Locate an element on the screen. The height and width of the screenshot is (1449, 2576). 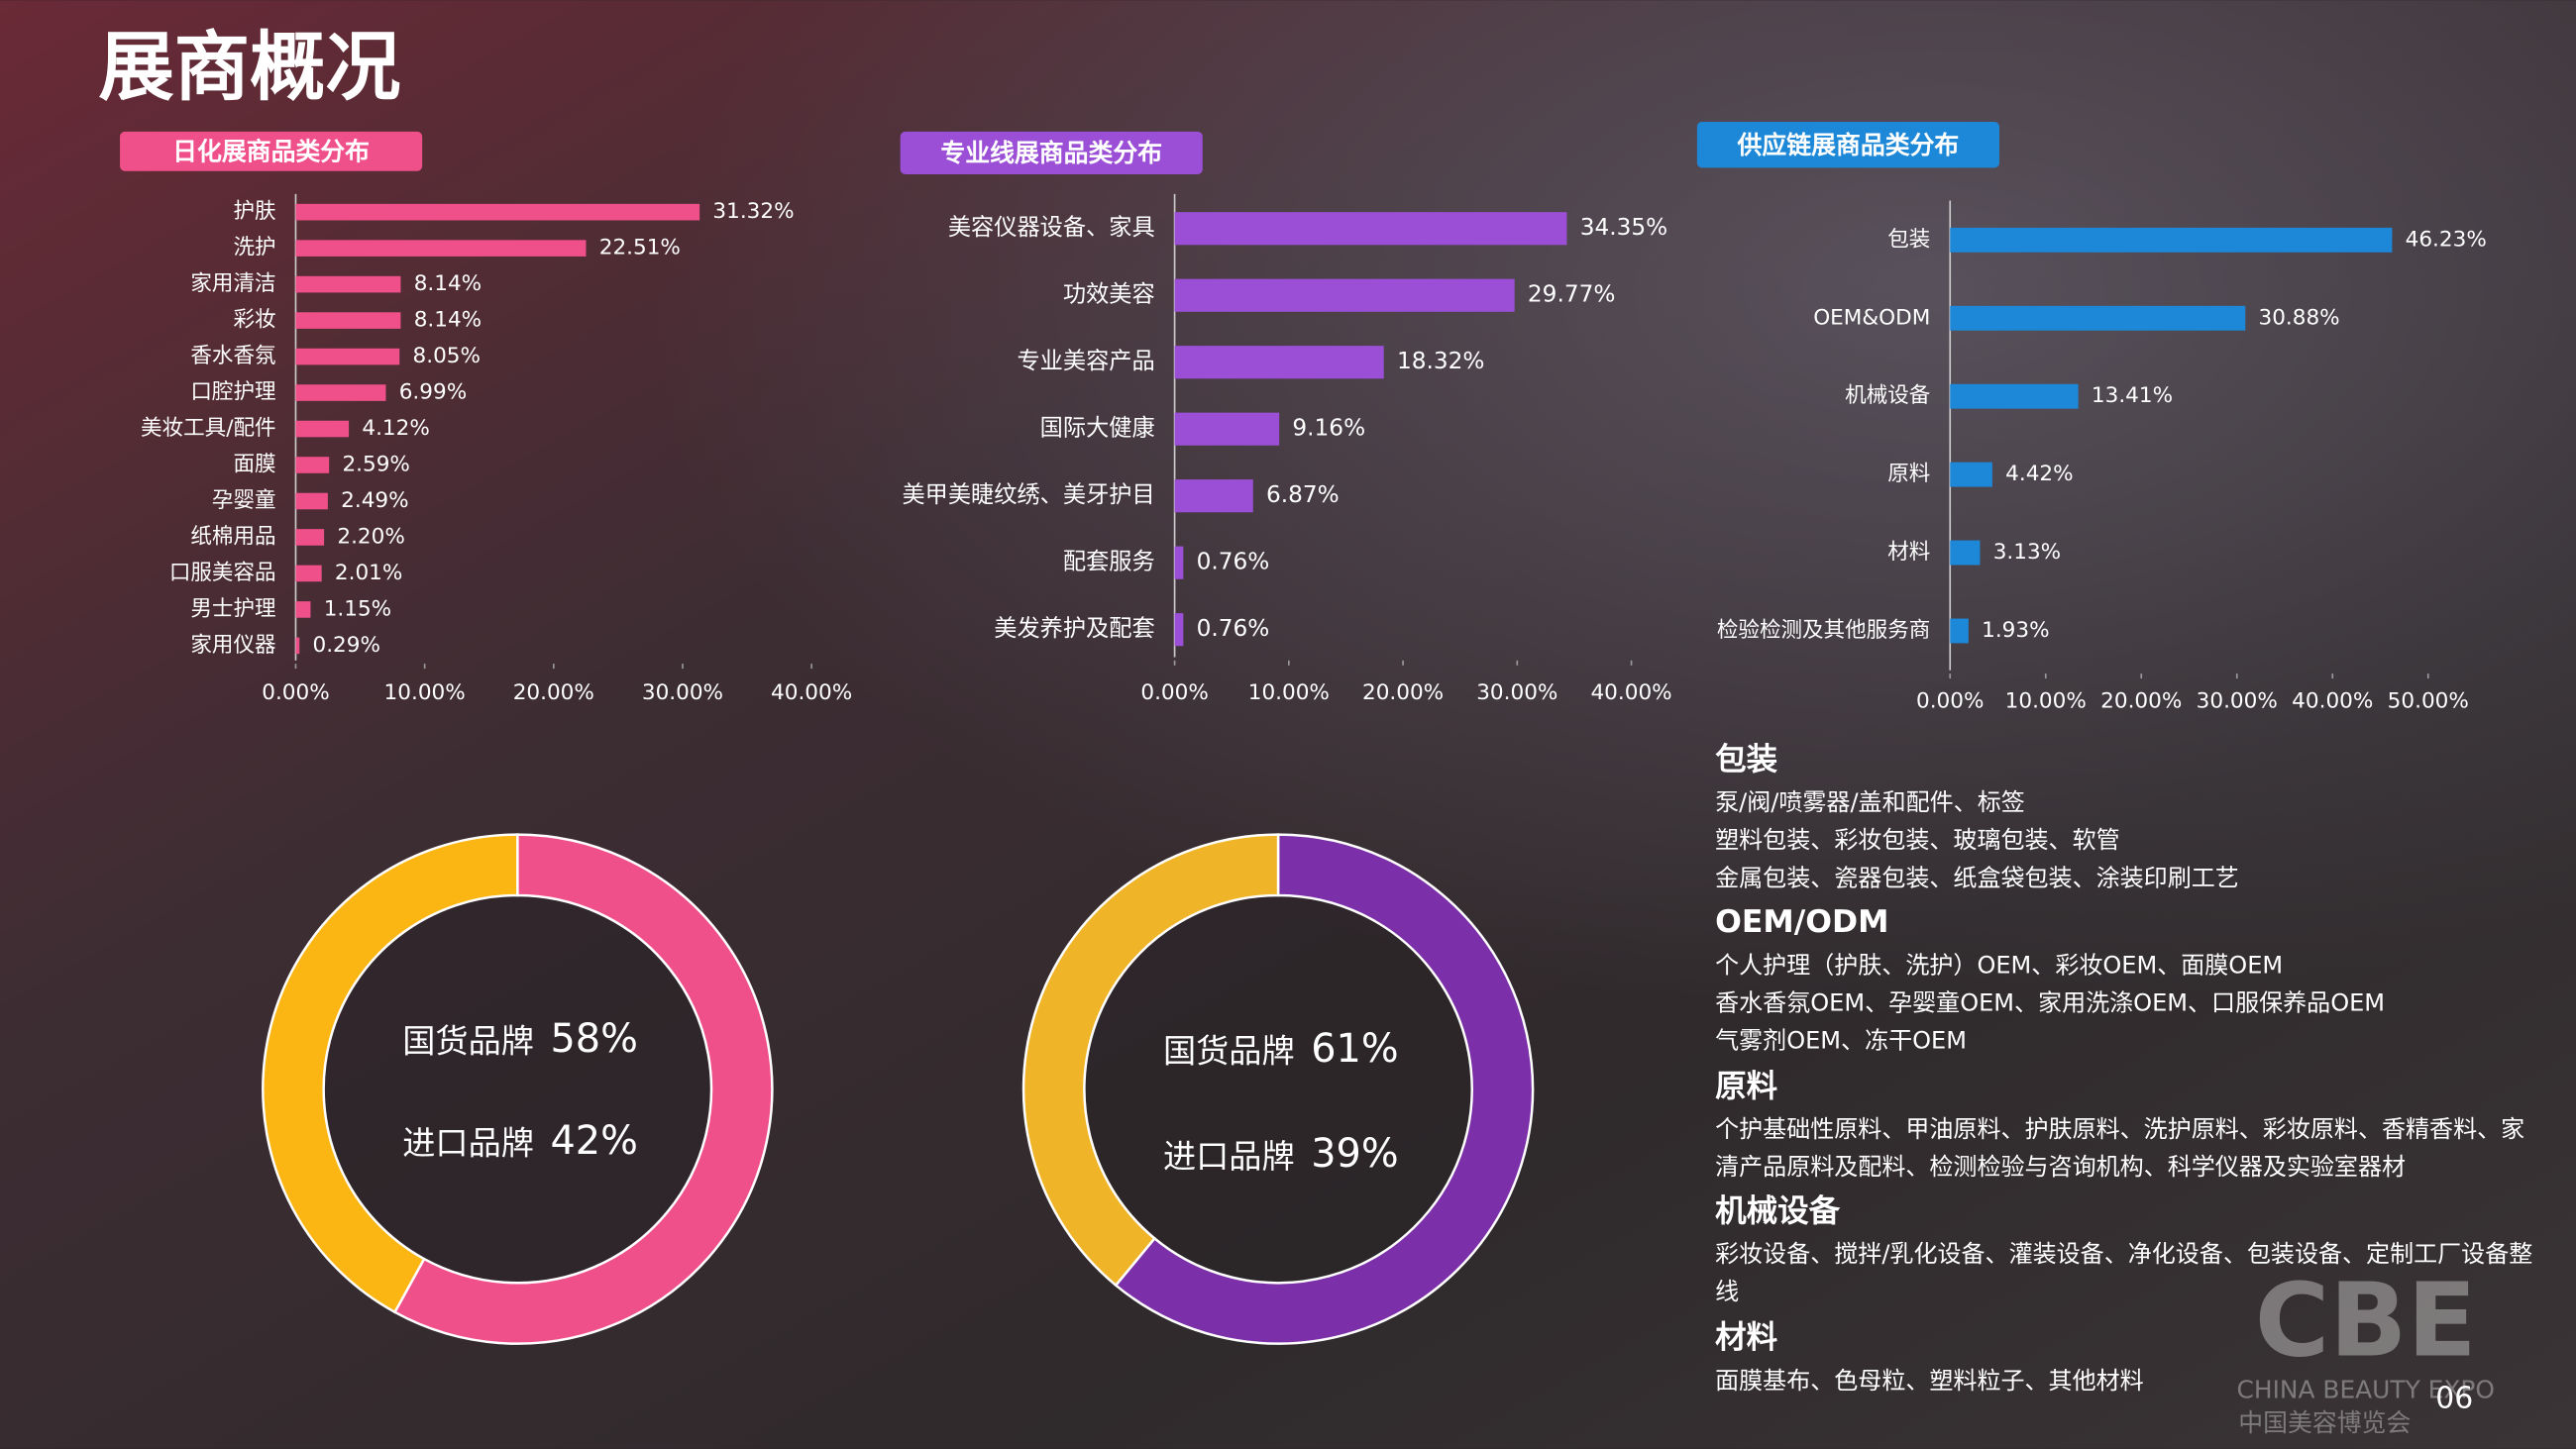
value-label: 4.42% is located at coordinates (2039, 474).